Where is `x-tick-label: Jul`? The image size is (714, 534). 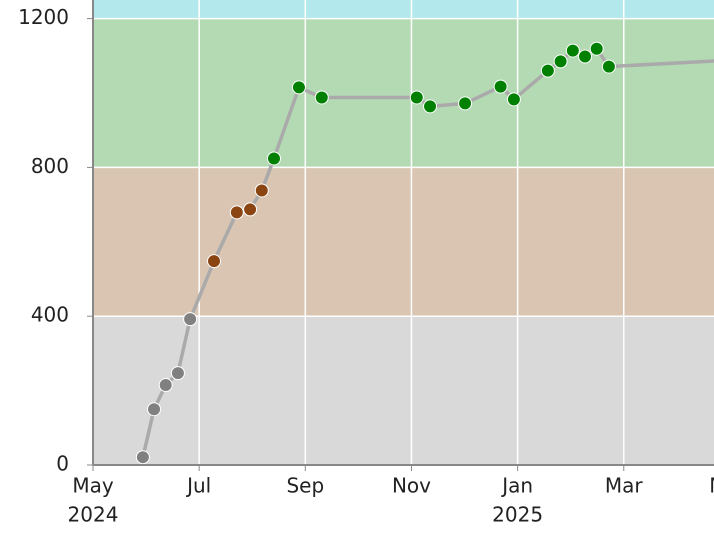
x-tick-label: Jul is located at coordinates (198, 486).